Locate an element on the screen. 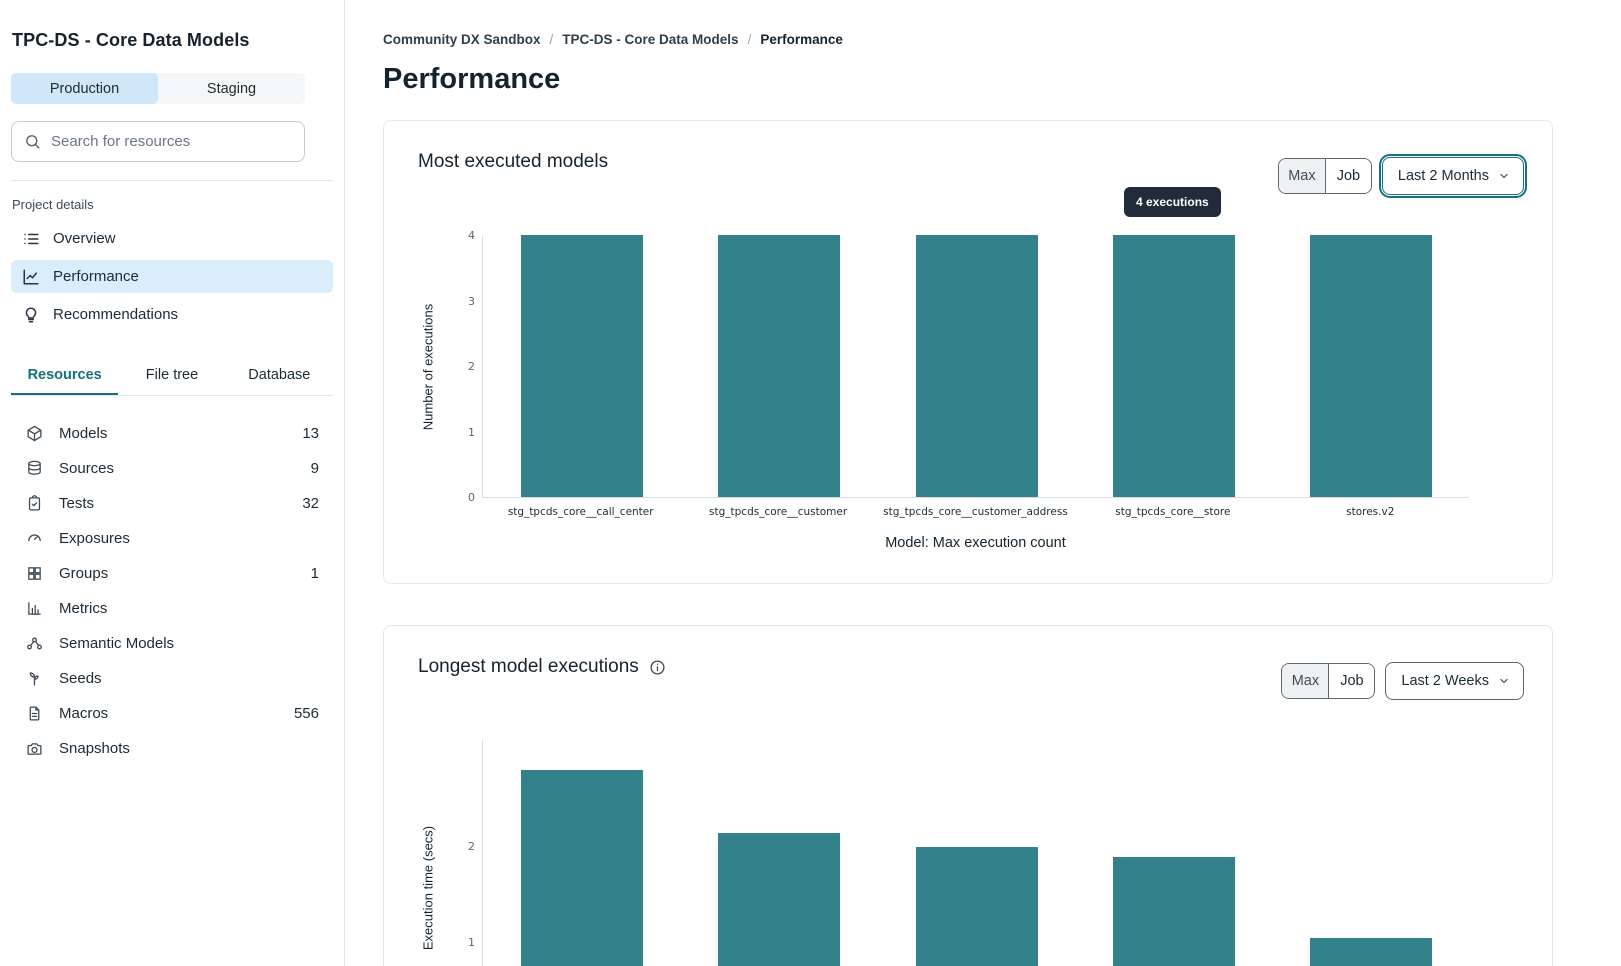 The image size is (1621, 966). sidebar-tabs: Resources File tree Database is located at coordinates (172, 377).